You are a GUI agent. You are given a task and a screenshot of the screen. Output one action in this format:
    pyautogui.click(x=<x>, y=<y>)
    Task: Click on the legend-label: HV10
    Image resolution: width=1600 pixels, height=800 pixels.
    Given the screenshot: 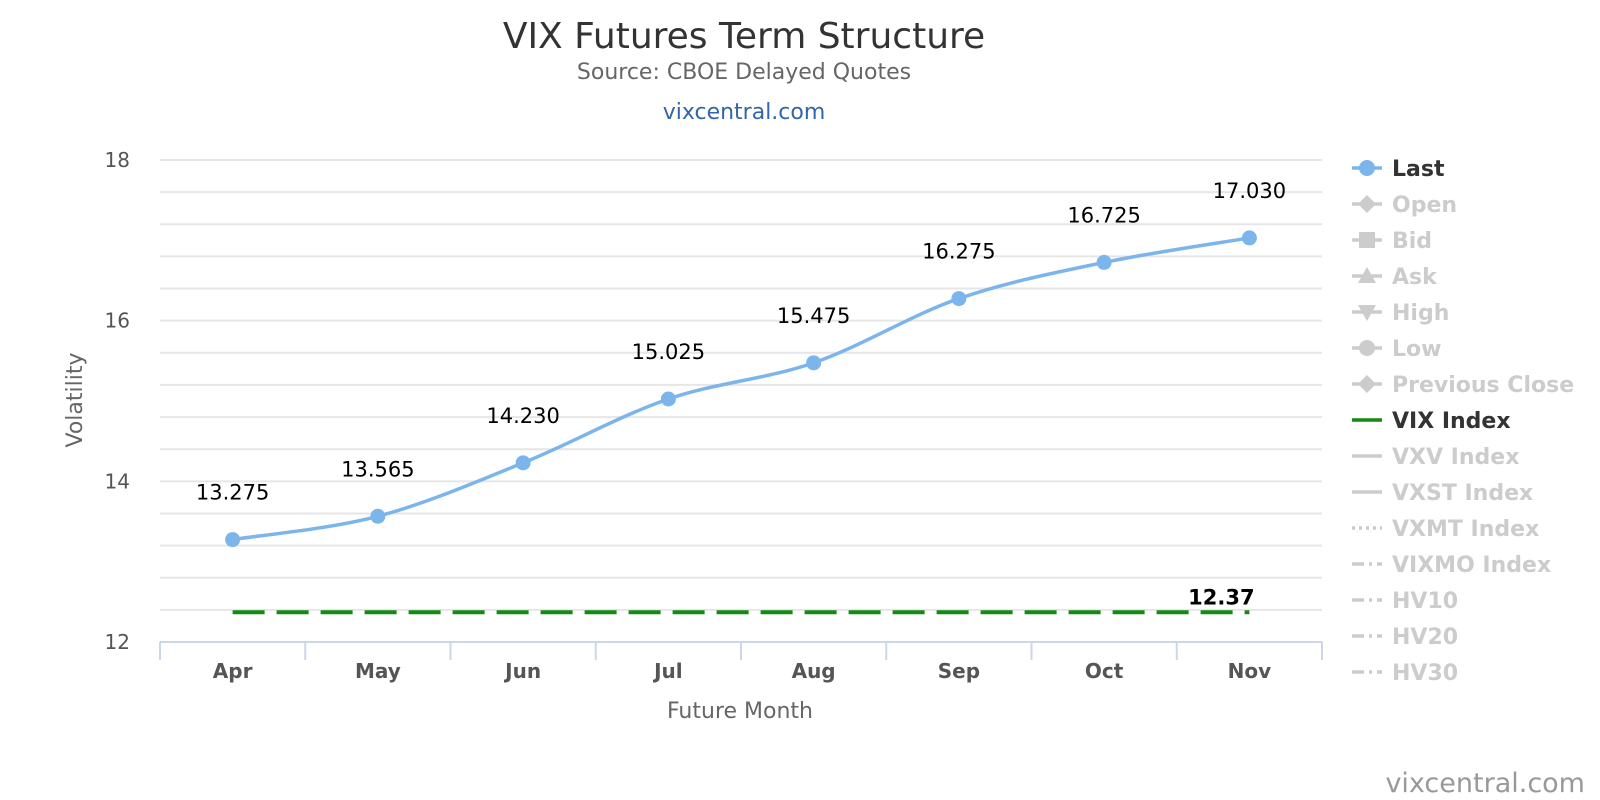 What is the action you would take?
    pyautogui.click(x=1425, y=601)
    